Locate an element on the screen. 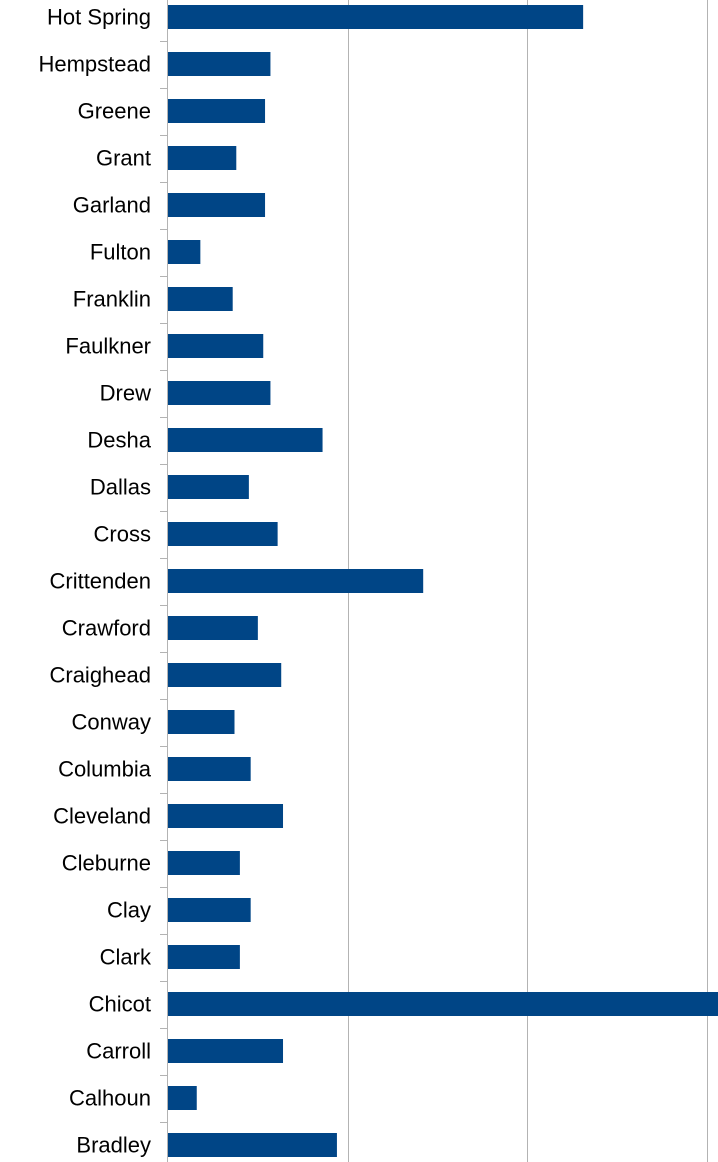  category-label: Chicot is located at coordinates (120, 1004).